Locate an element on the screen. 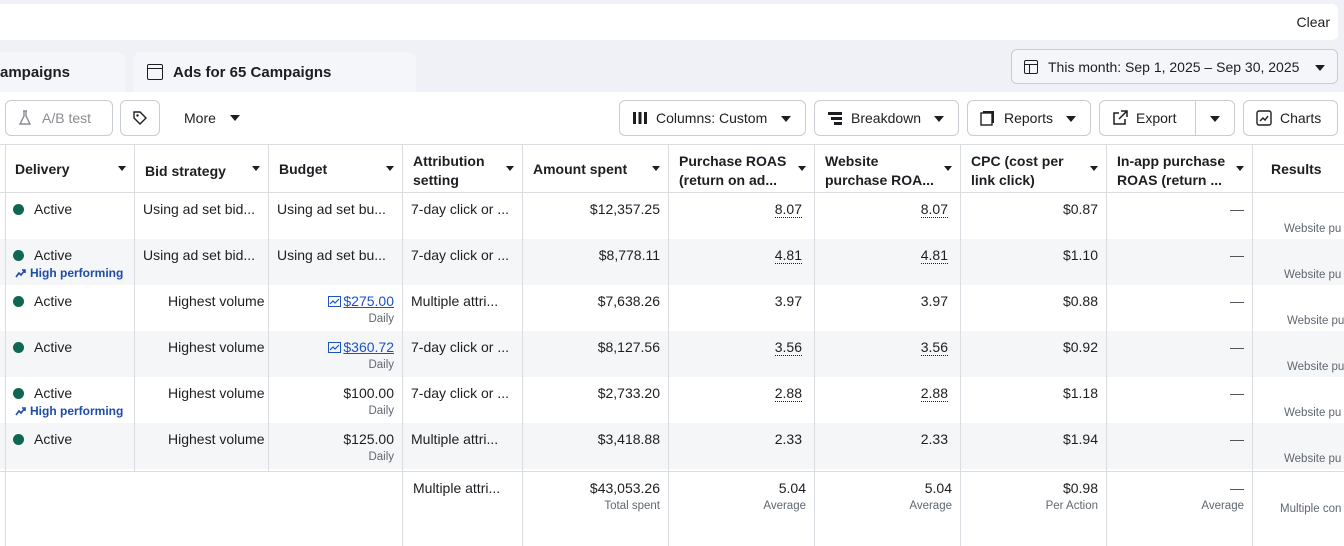  budget-cell: $275.00 Daily is located at coordinates (335, 308).